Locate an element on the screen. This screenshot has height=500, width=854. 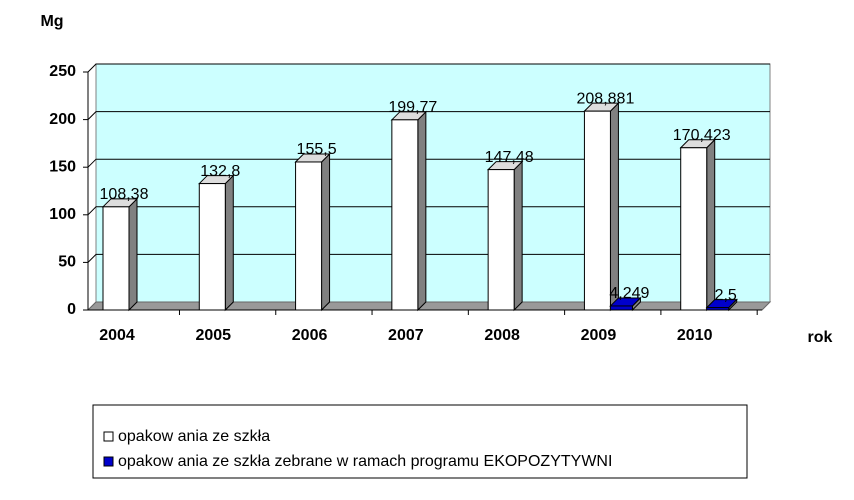
data-label: 108,38 is located at coordinates (124, 194).